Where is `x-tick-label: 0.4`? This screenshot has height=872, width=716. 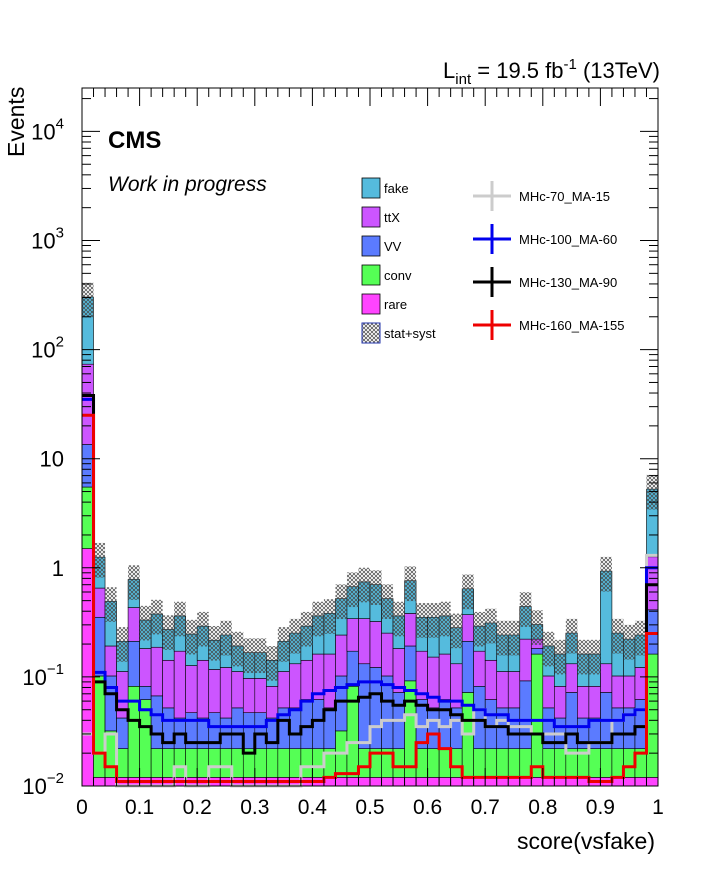 x-tick-label: 0.4 is located at coordinates (313, 807).